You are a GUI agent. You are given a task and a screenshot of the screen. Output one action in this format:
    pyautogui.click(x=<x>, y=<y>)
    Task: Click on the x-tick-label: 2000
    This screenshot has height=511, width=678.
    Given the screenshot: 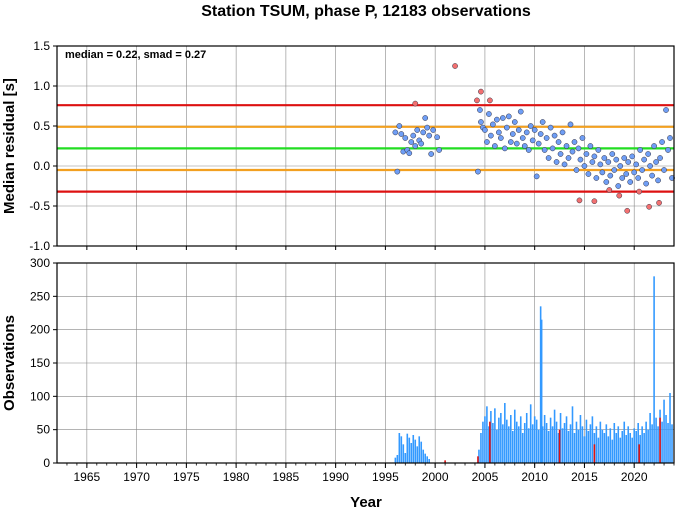 What is the action you would take?
    pyautogui.click(x=435, y=477)
    